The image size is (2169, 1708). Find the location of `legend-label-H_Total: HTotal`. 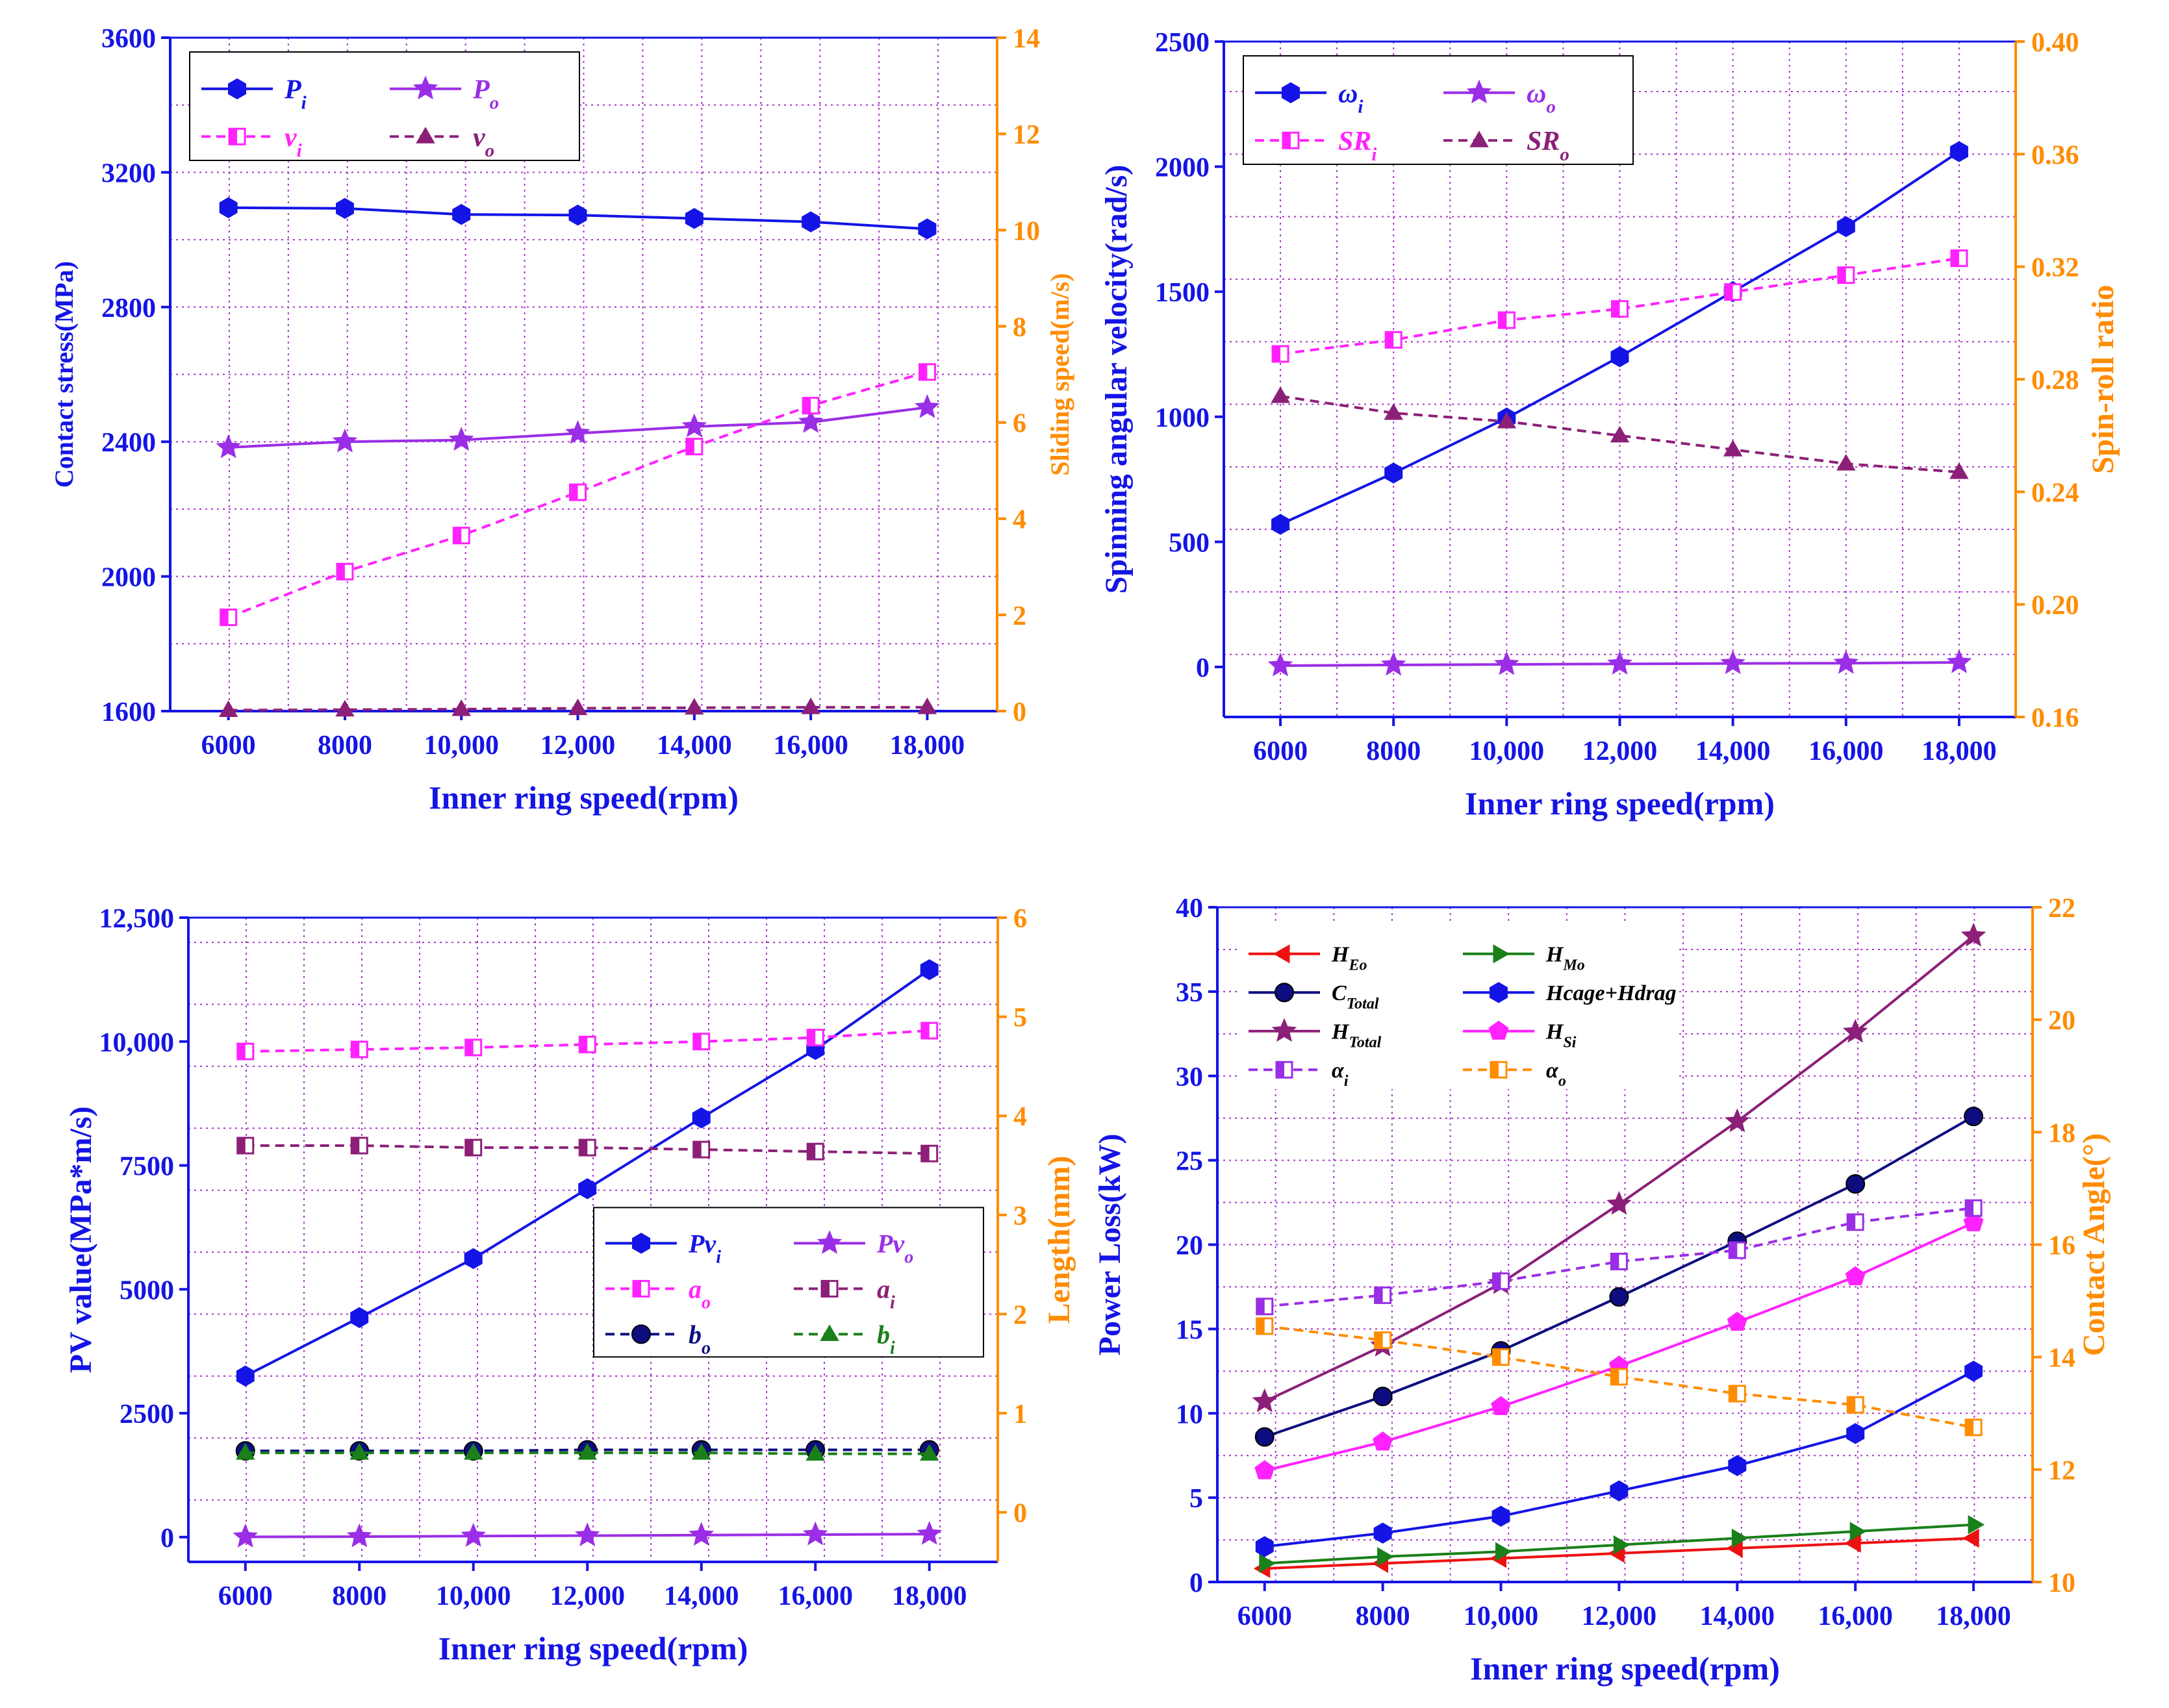

legend-label-H_Total: HTotal is located at coordinates (1356, 1035).